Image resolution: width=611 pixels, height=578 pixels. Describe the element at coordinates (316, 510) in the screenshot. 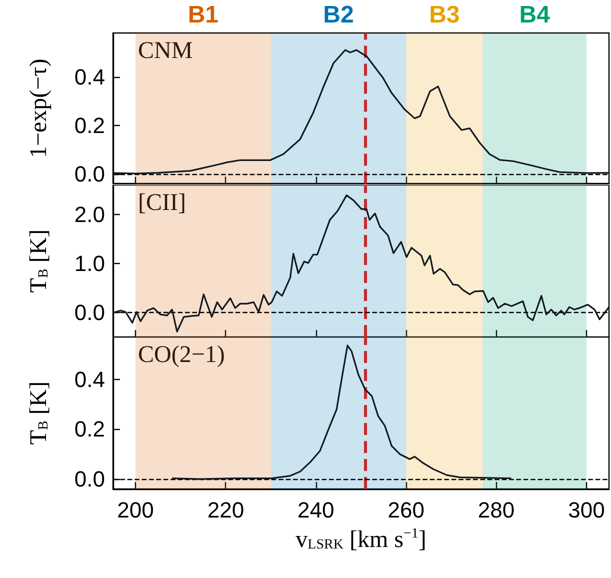

I see `x-tick-label: 240` at that location.